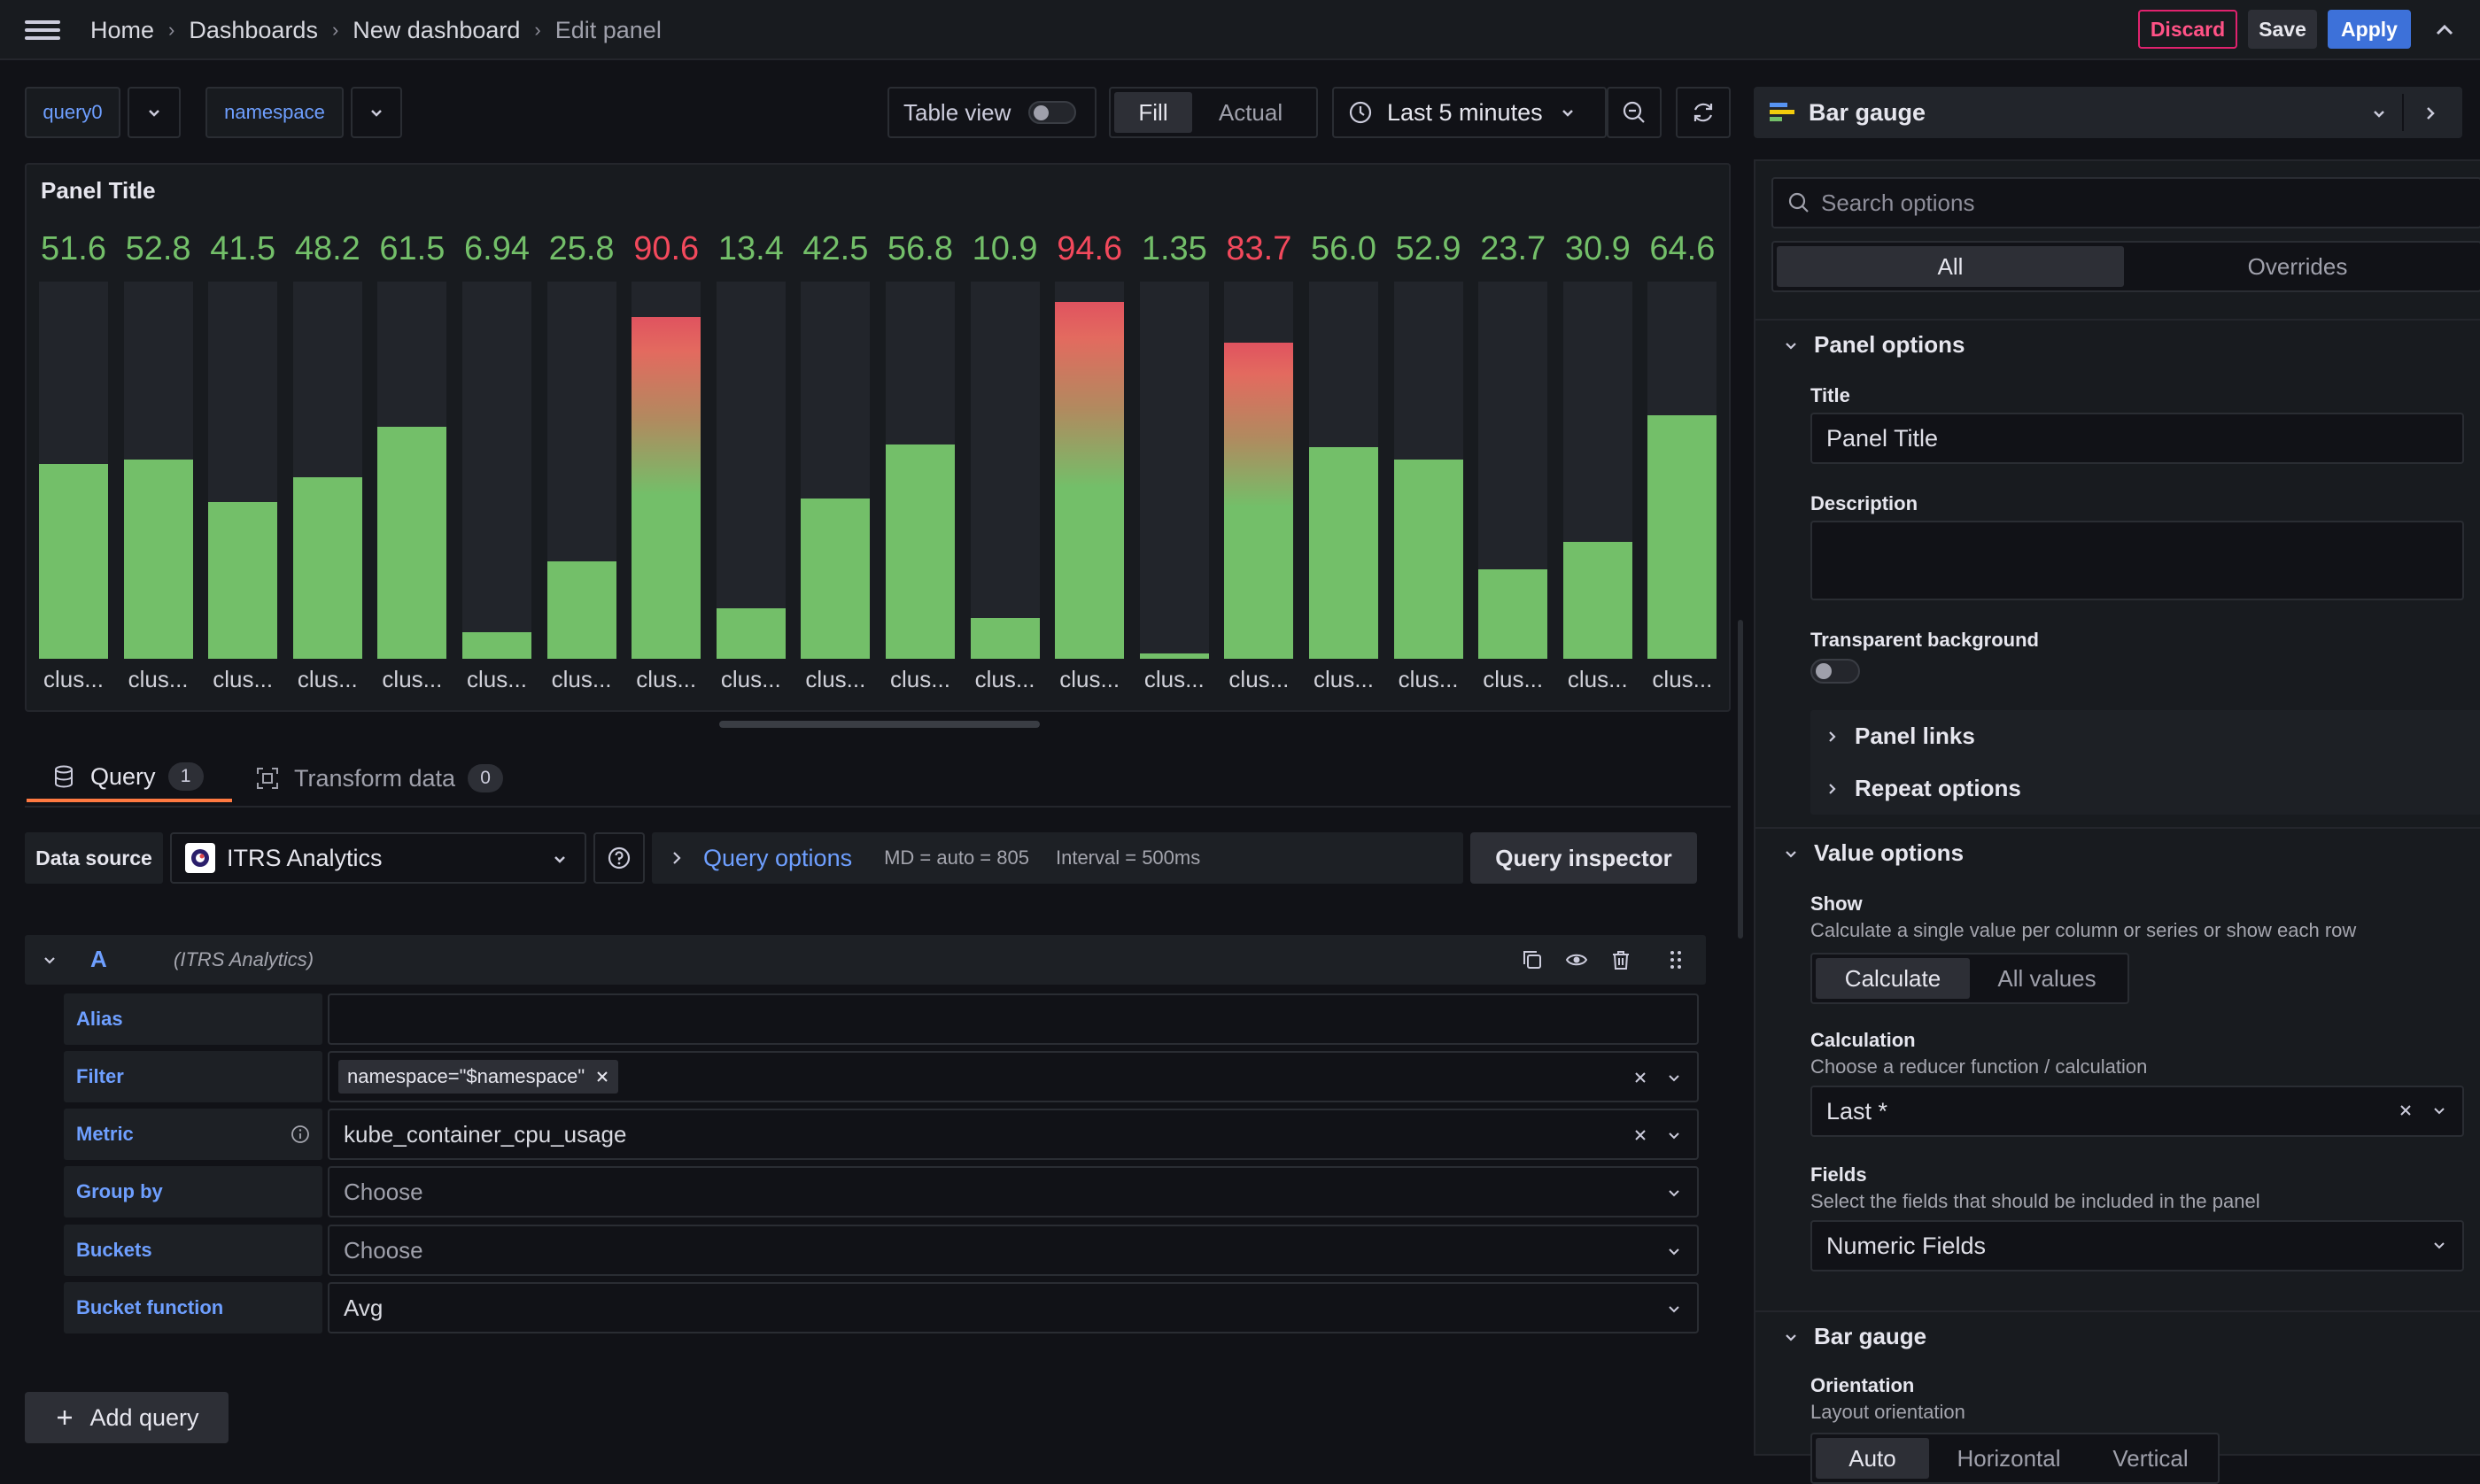 The image size is (2480, 1484). What do you see at coordinates (1893, 978) in the screenshot?
I see `show-calculate-option: Calculate` at bounding box center [1893, 978].